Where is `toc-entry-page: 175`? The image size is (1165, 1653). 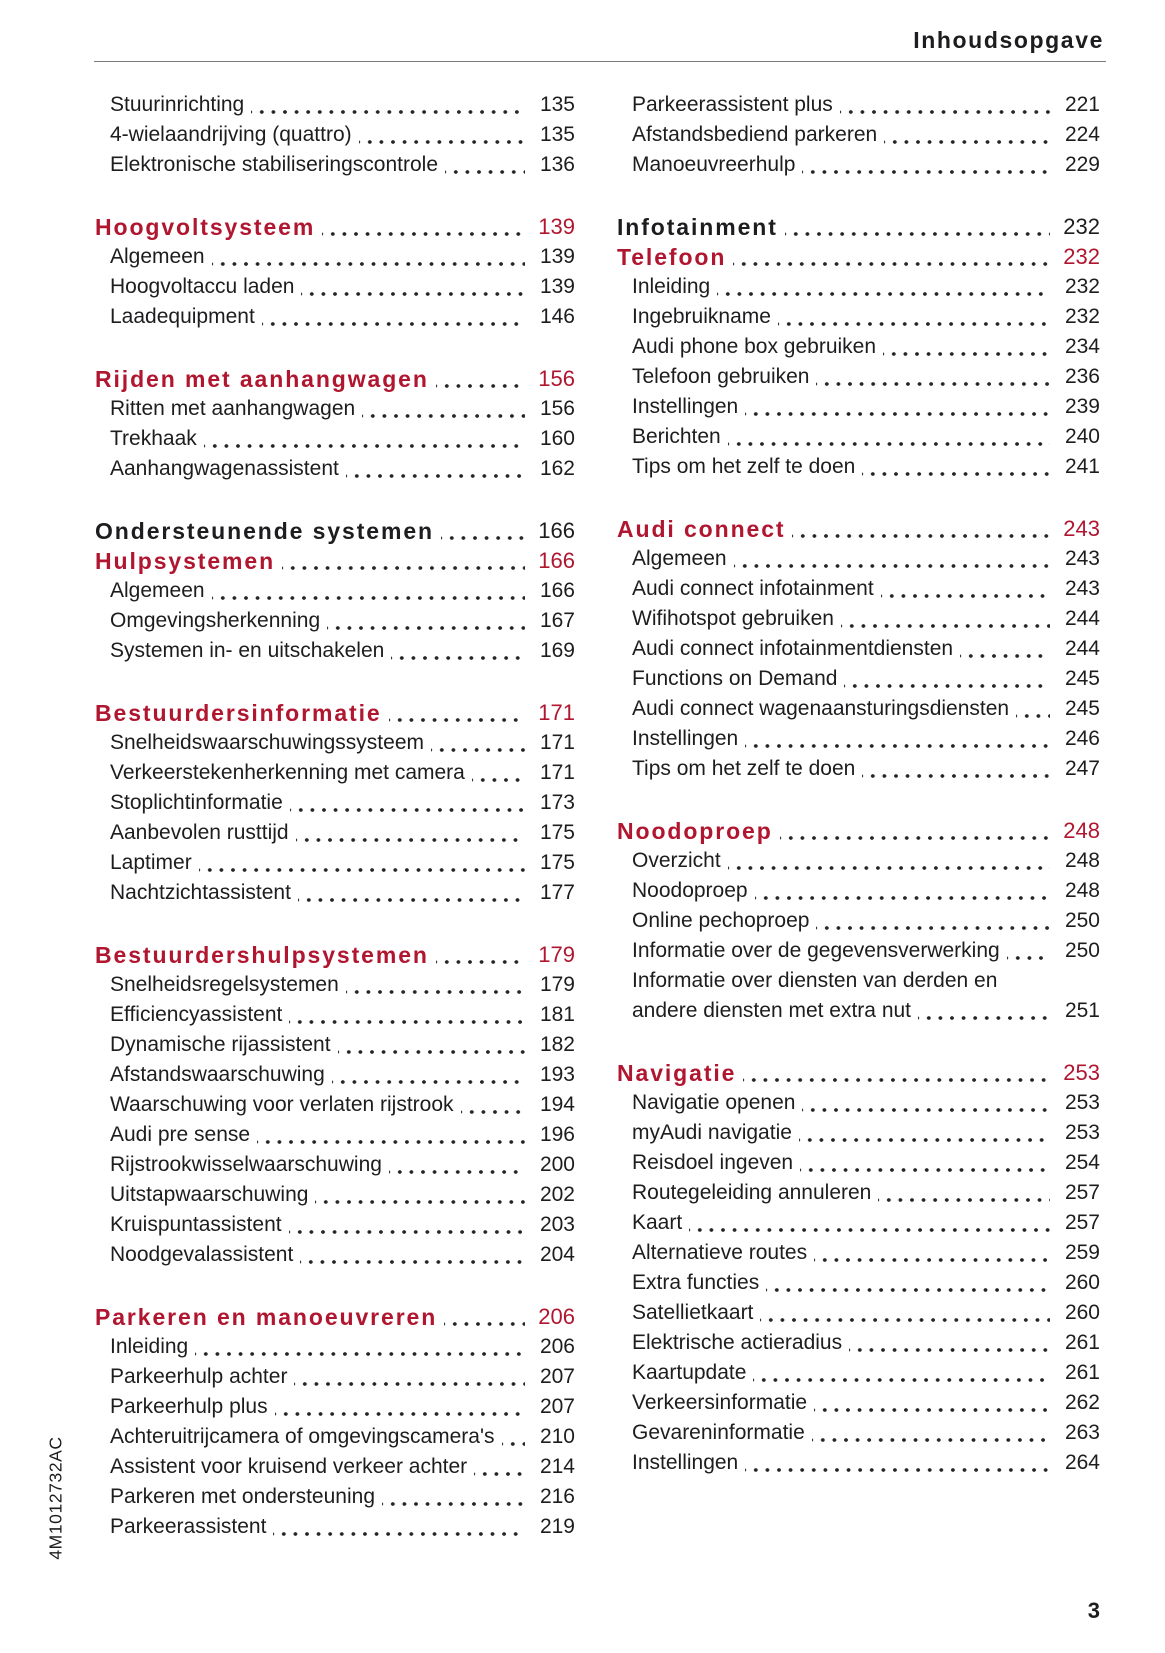
toc-entry-page: 175 is located at coordinates (557, 832).